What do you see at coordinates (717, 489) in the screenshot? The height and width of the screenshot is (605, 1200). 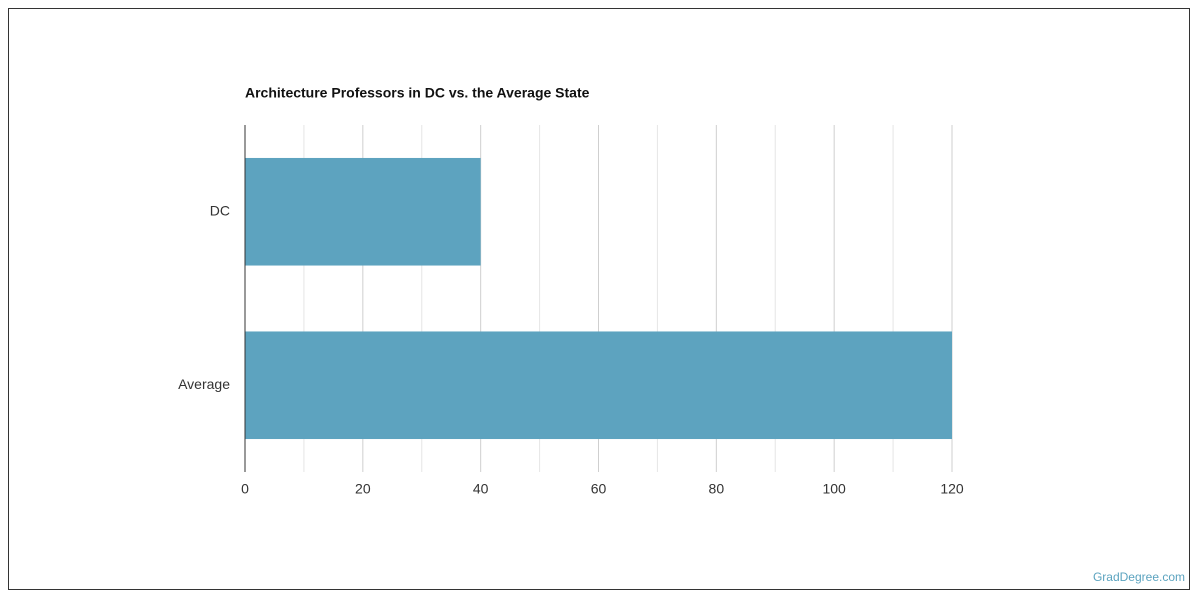 I see `x-tick-label: 80` at bounding box center [717, 489].